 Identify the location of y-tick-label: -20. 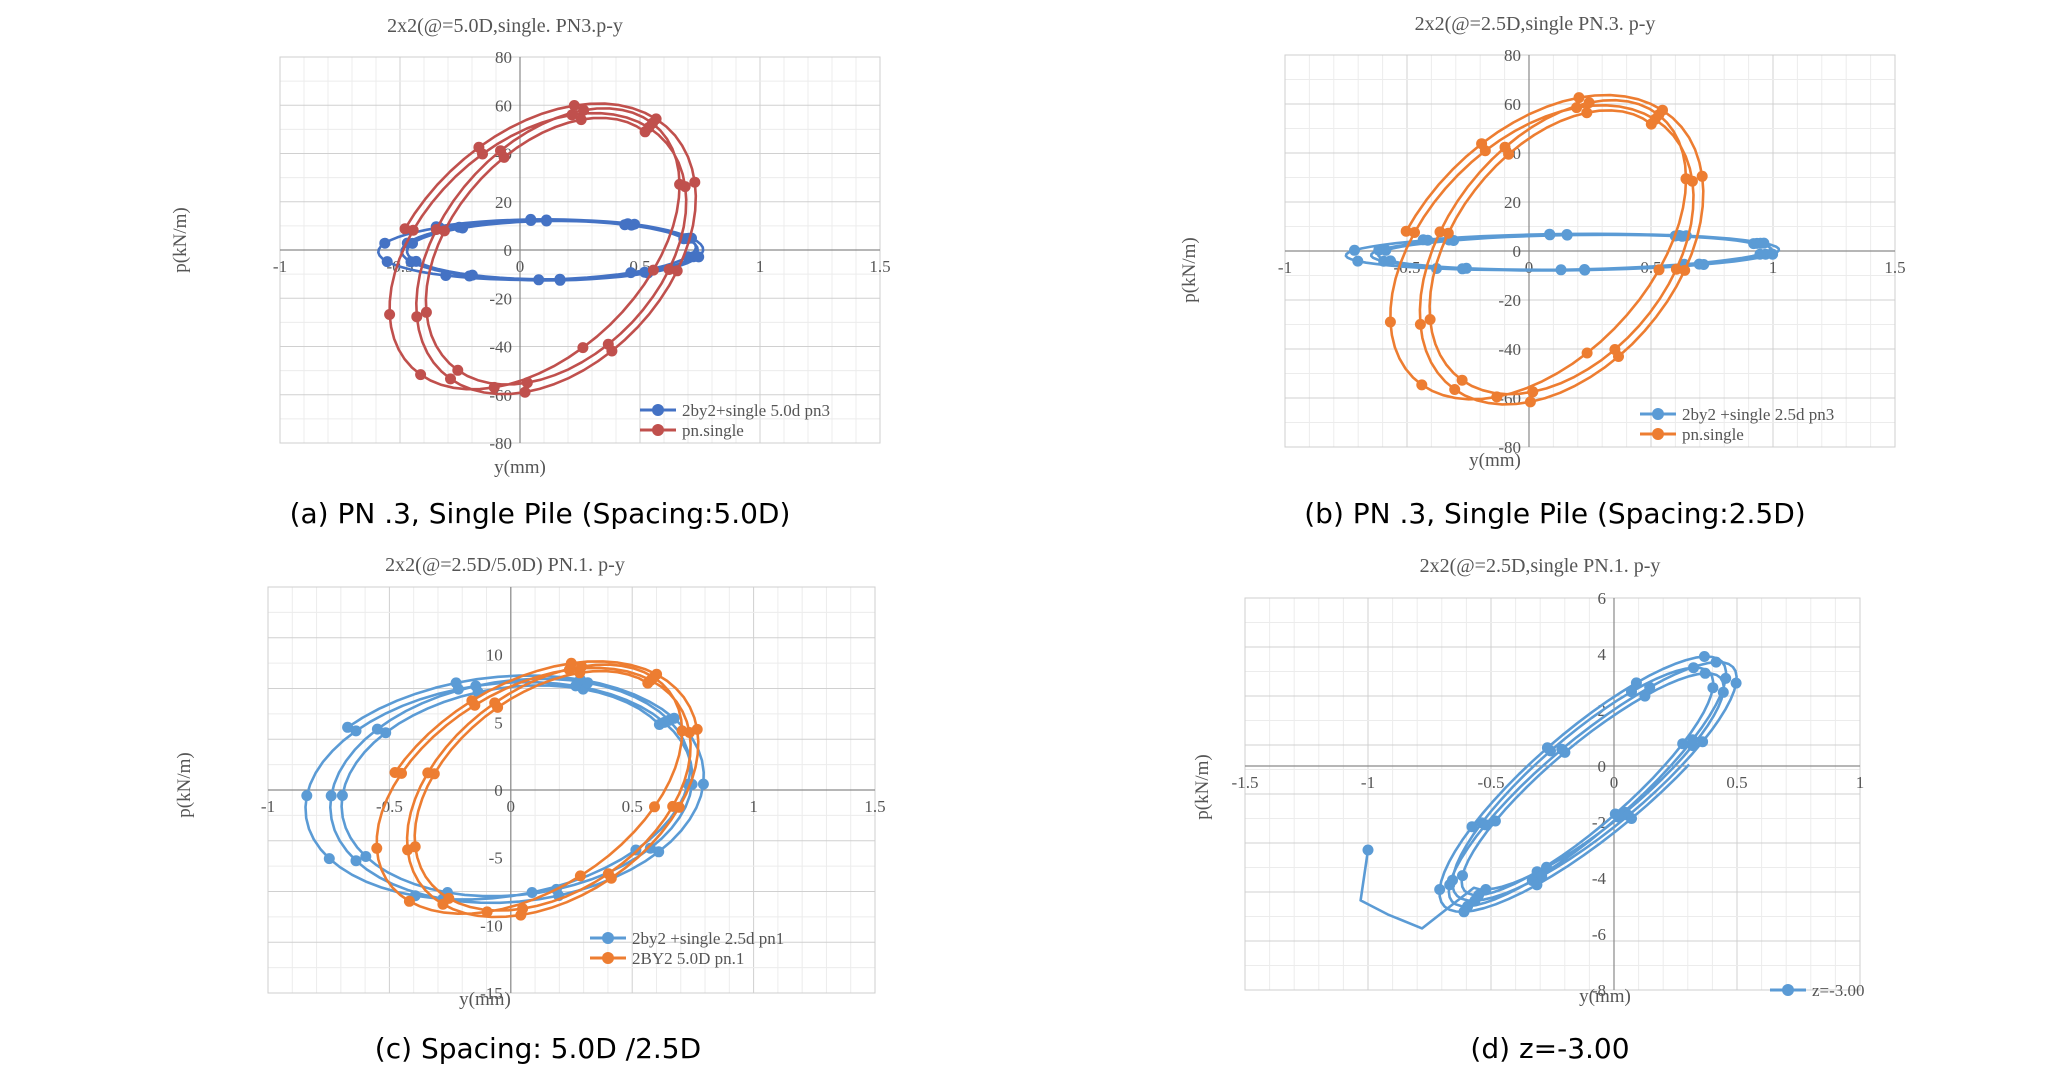
(1509, 300).